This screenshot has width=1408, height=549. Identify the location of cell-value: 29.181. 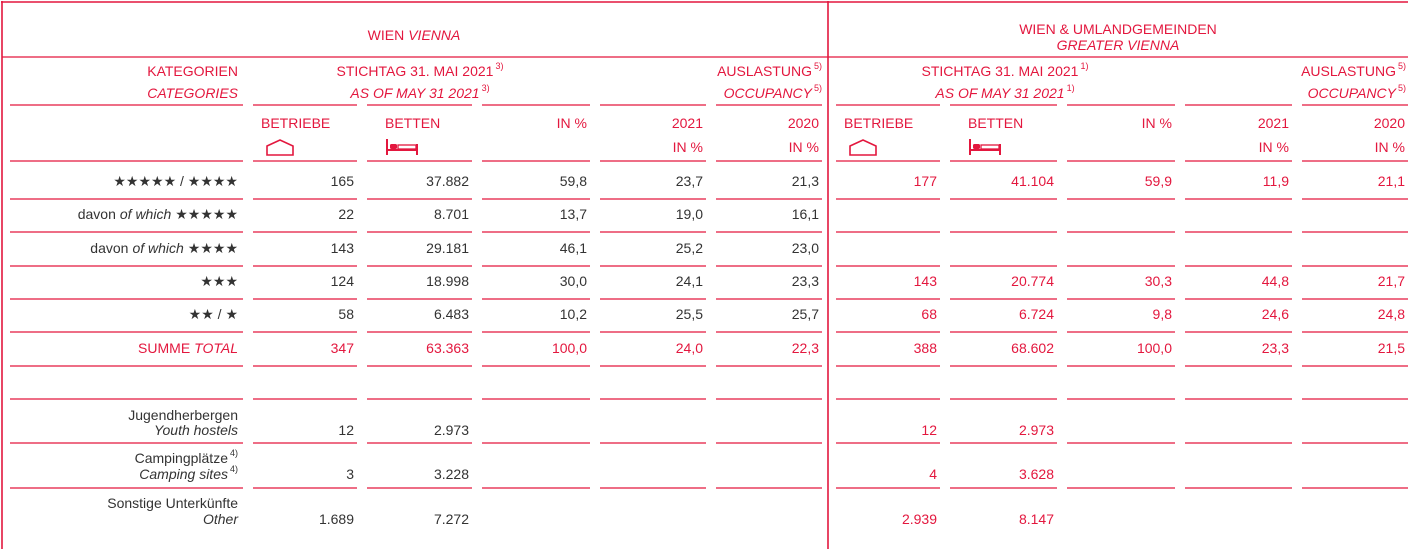
(447, 248).